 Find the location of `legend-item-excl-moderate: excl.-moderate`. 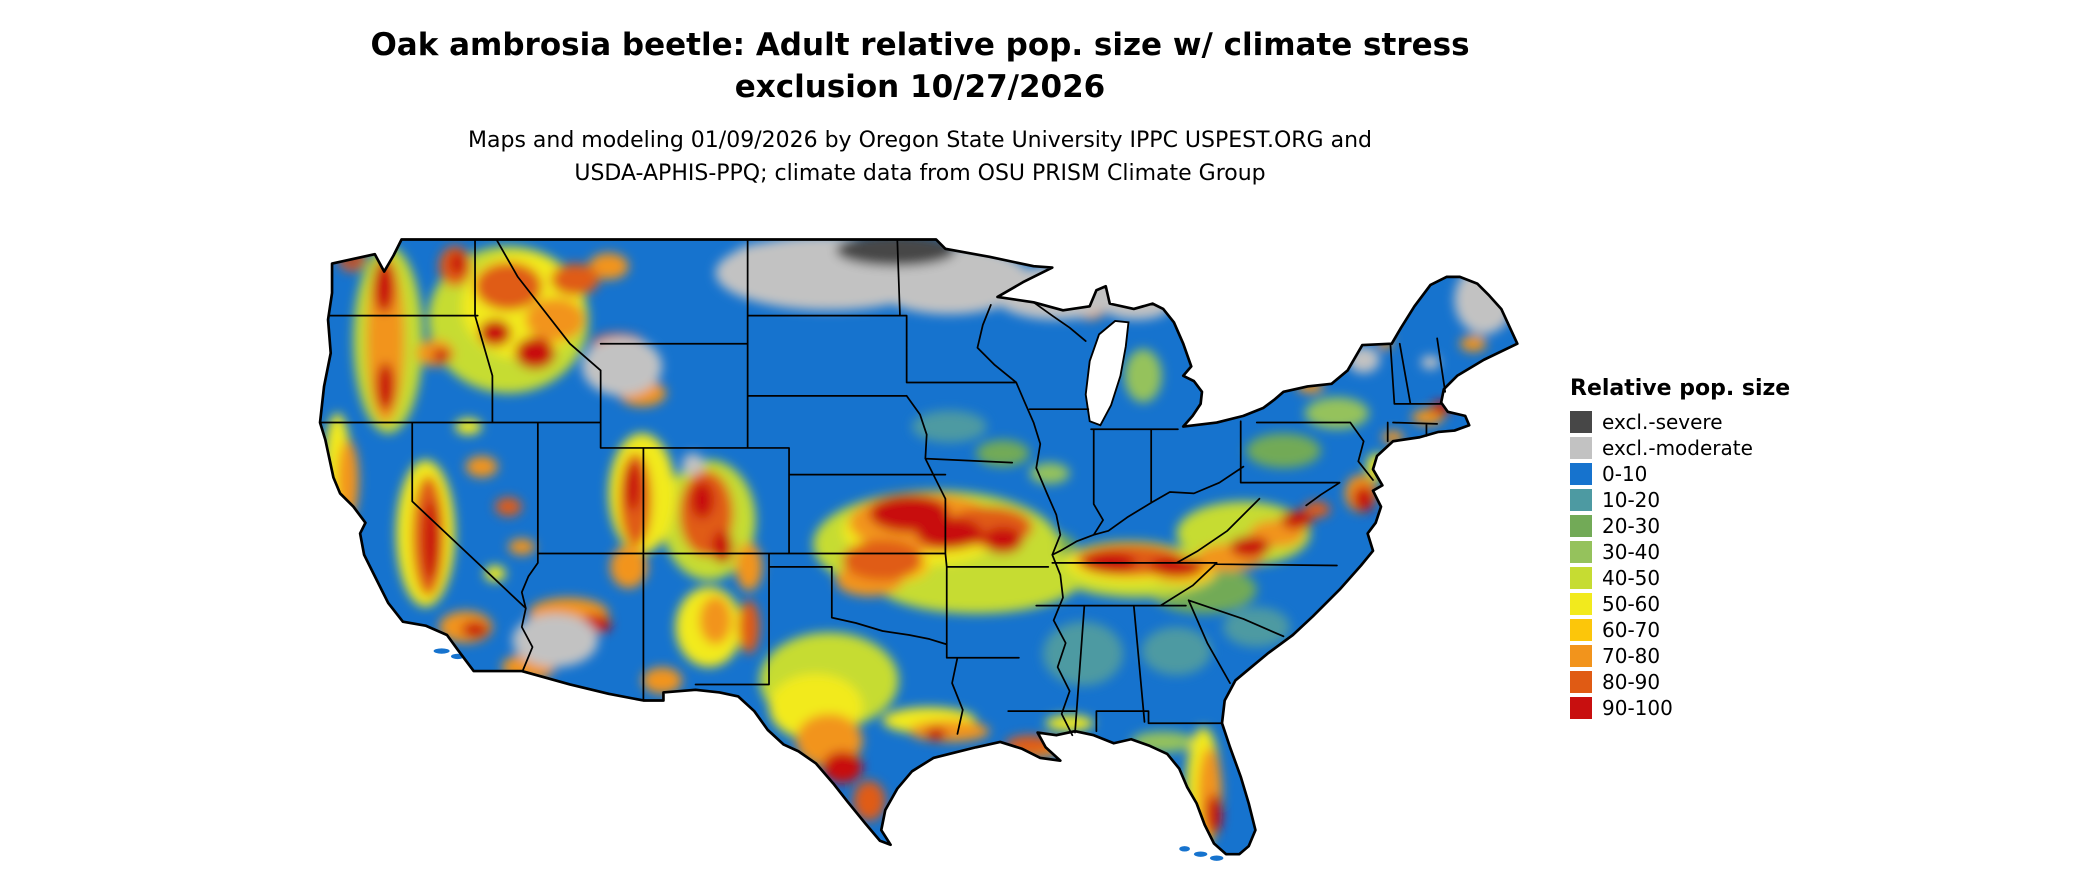

legend-item-excl-moderate: excl.-moderate is located at coordinates (1680, 448).